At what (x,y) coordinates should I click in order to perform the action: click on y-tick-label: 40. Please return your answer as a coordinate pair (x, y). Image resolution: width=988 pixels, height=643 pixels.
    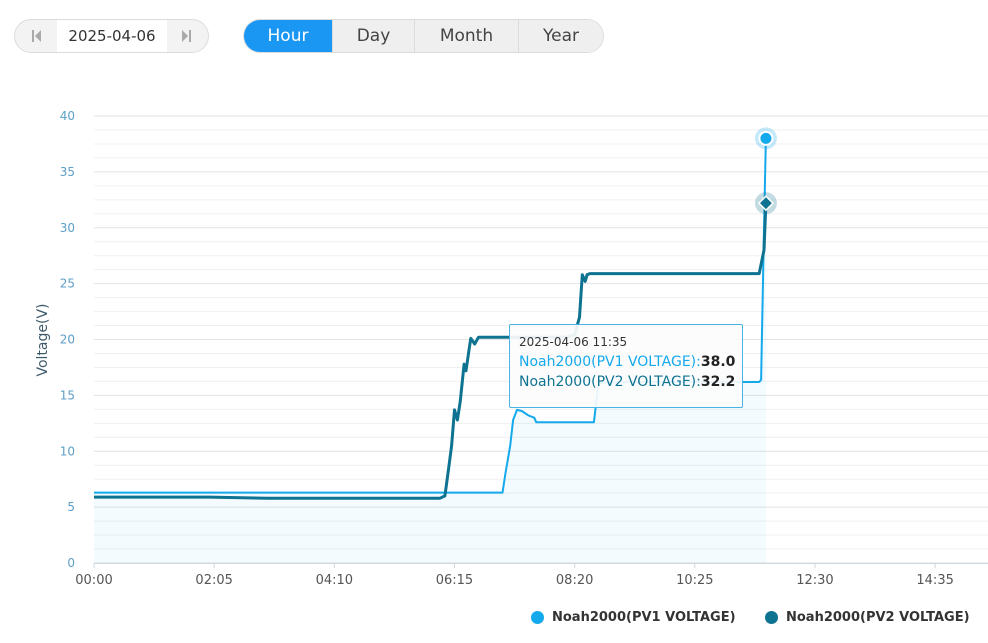
    Looking at the image, I should click on (67, 116).